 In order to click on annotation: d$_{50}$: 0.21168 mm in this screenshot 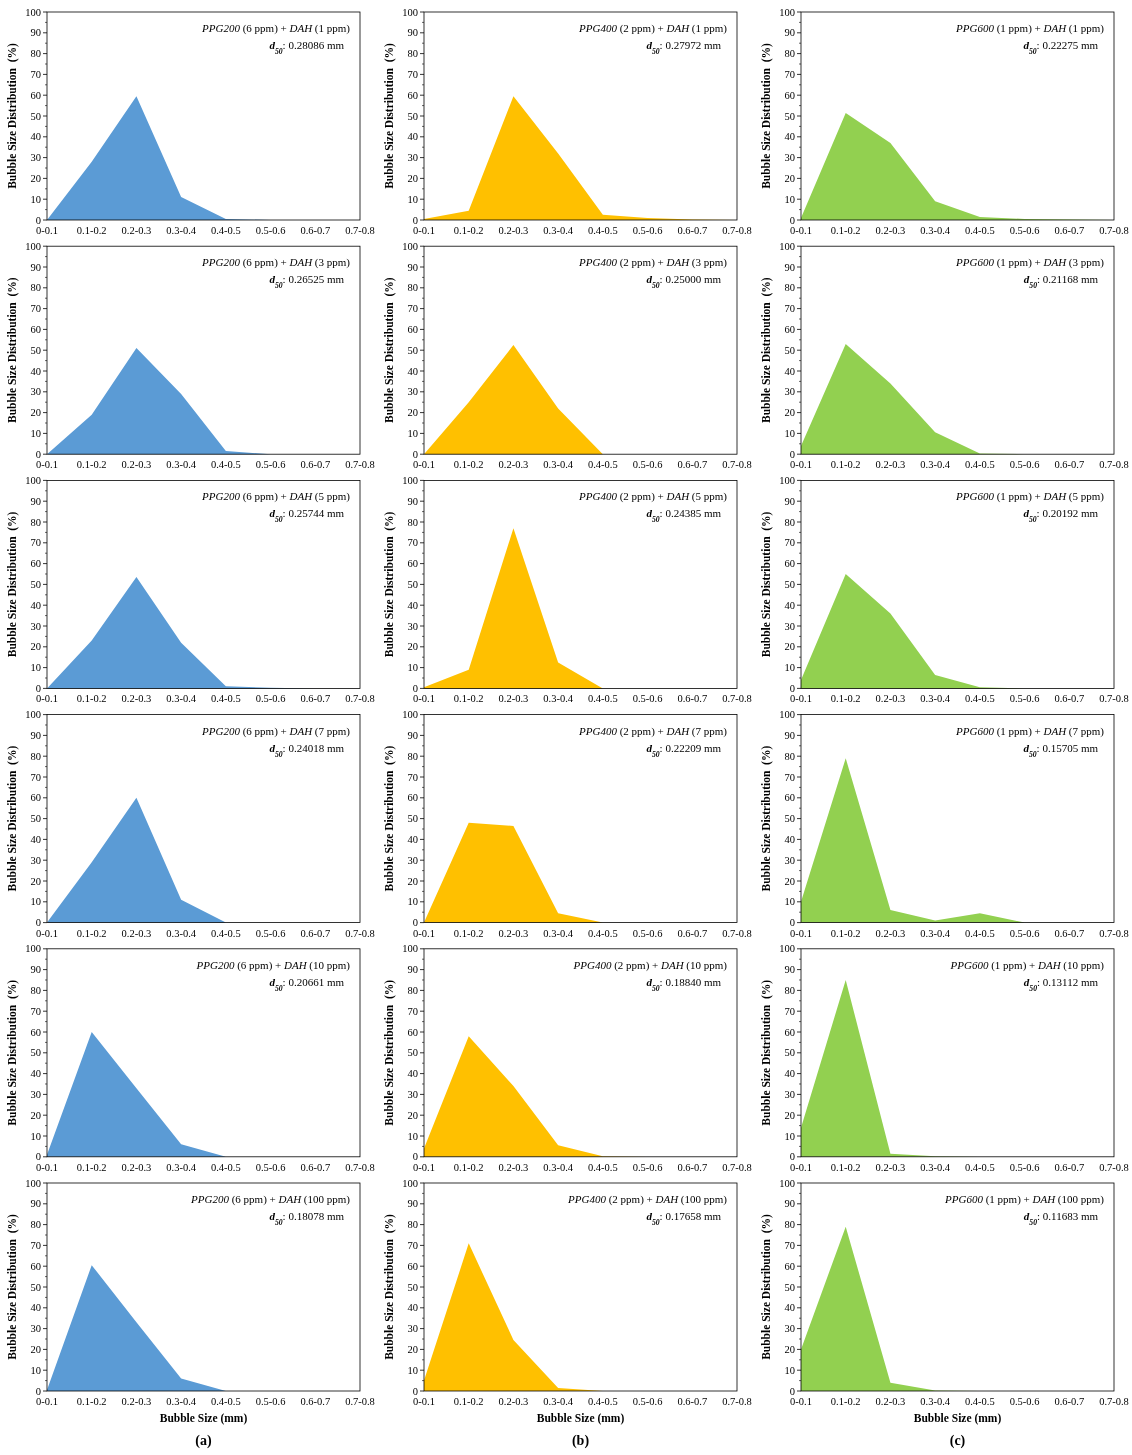, I will do `click(1061, 281)`.